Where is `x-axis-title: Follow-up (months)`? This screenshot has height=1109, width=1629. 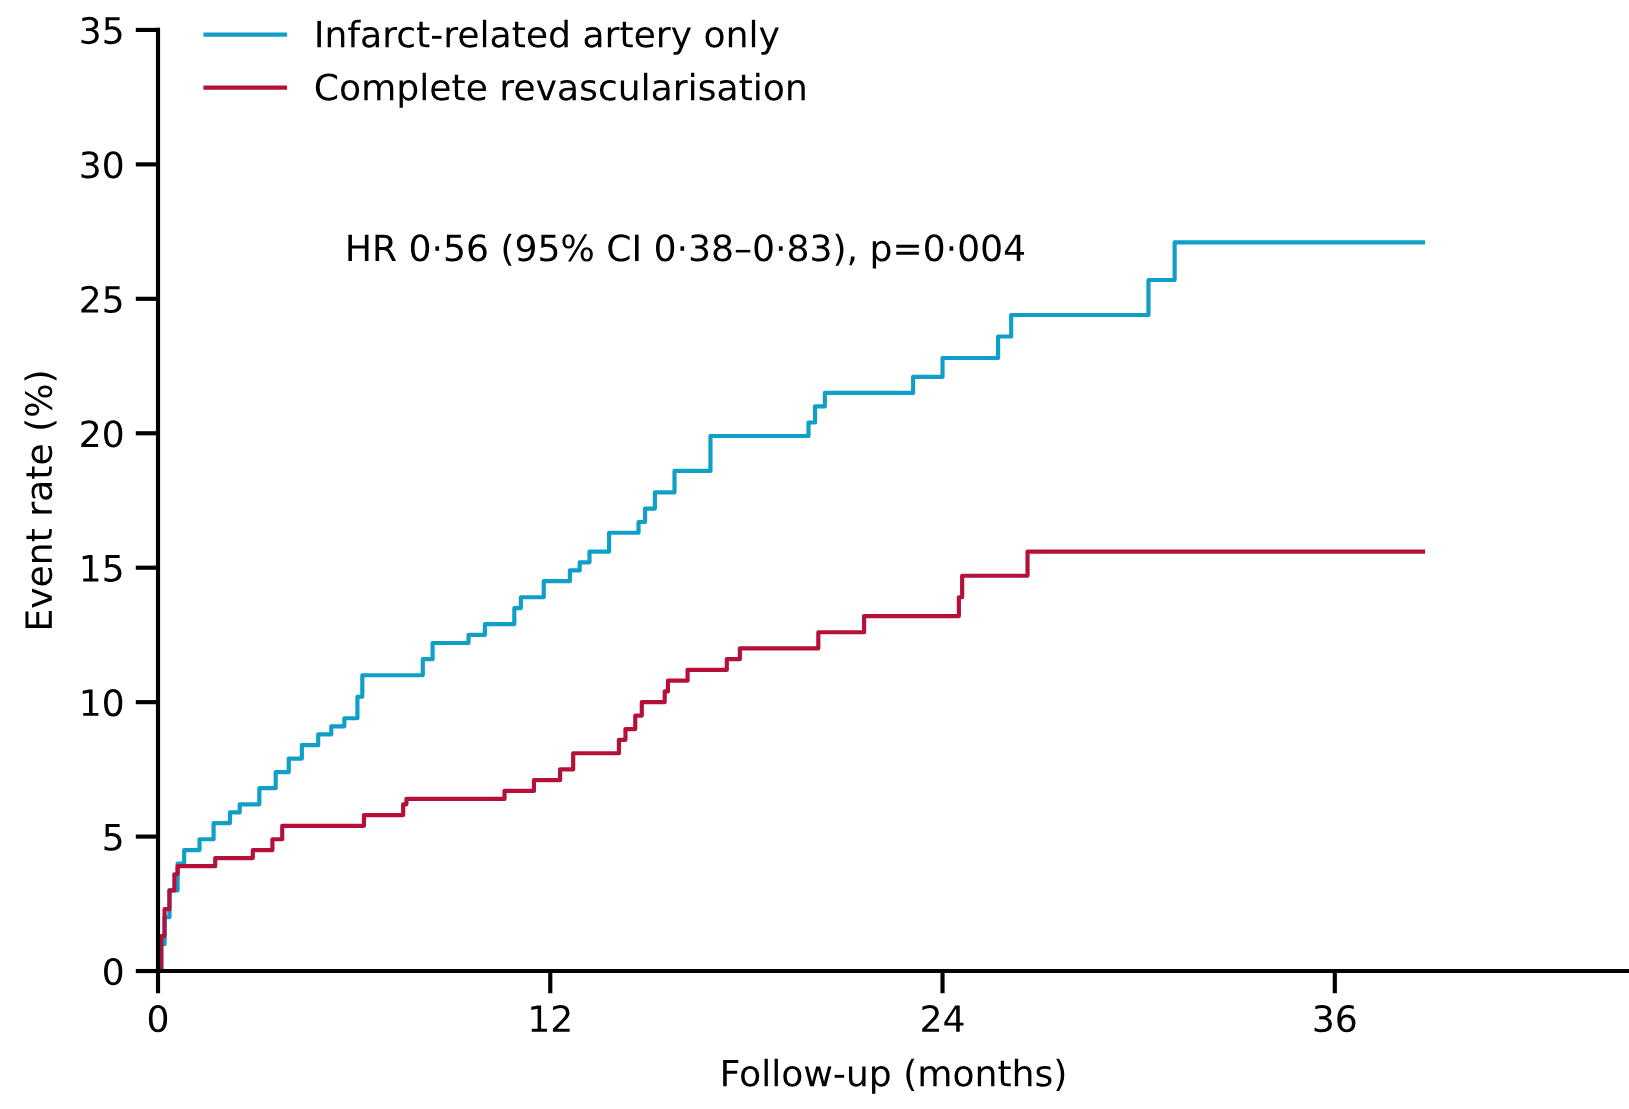 x-axis-title: Follow-up (months) is located at coordinates (894, 1076).